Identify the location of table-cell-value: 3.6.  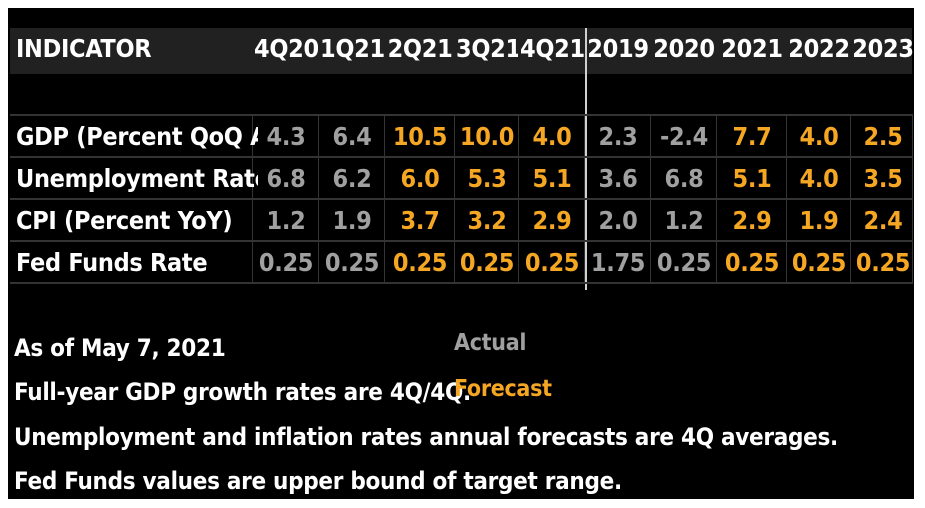
(618, 178).